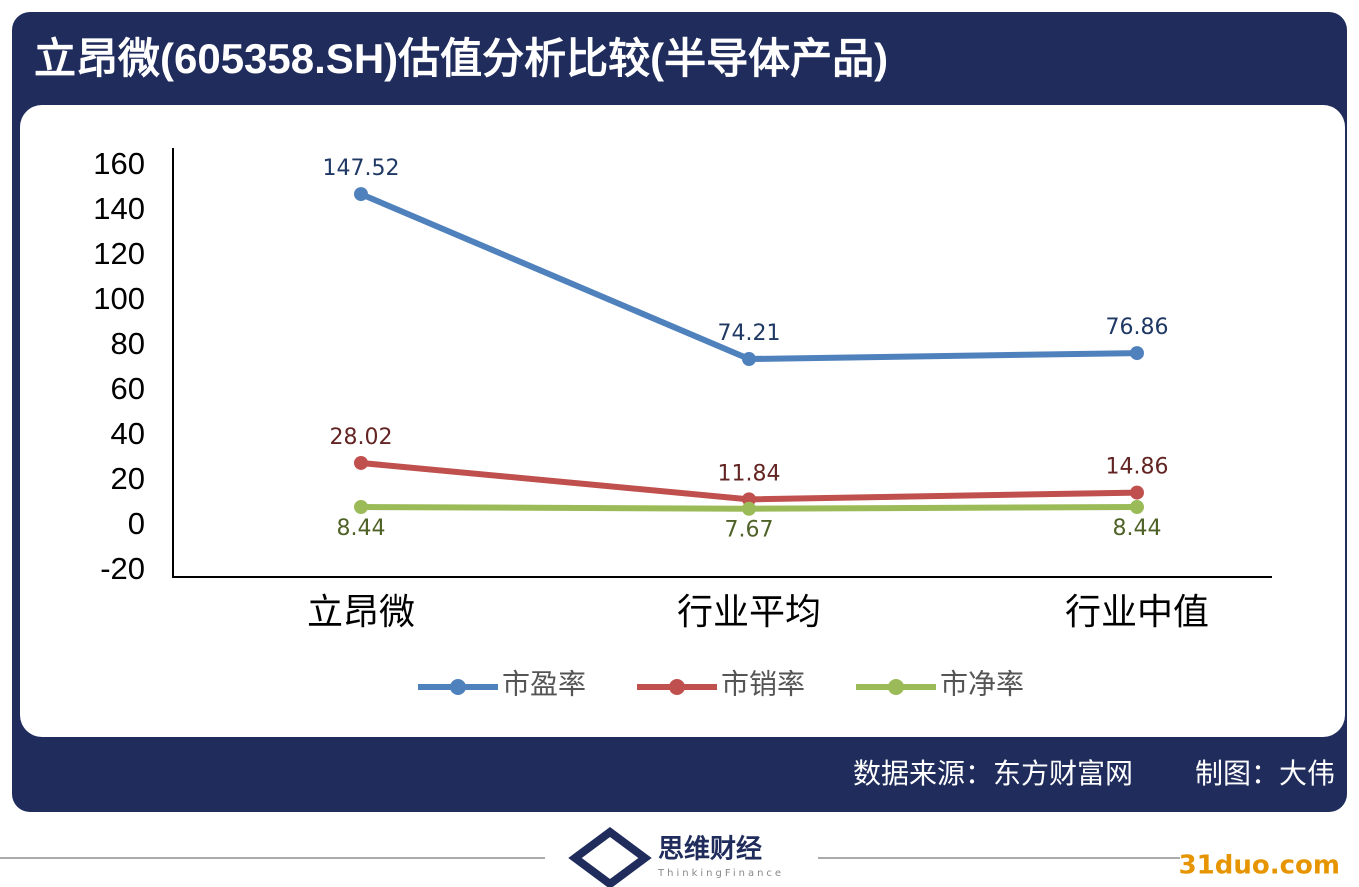 Image resolution: width=1359 pixels, height=887 pixels. I want to click on watermark: 31duo.com, so click(1259, 866).